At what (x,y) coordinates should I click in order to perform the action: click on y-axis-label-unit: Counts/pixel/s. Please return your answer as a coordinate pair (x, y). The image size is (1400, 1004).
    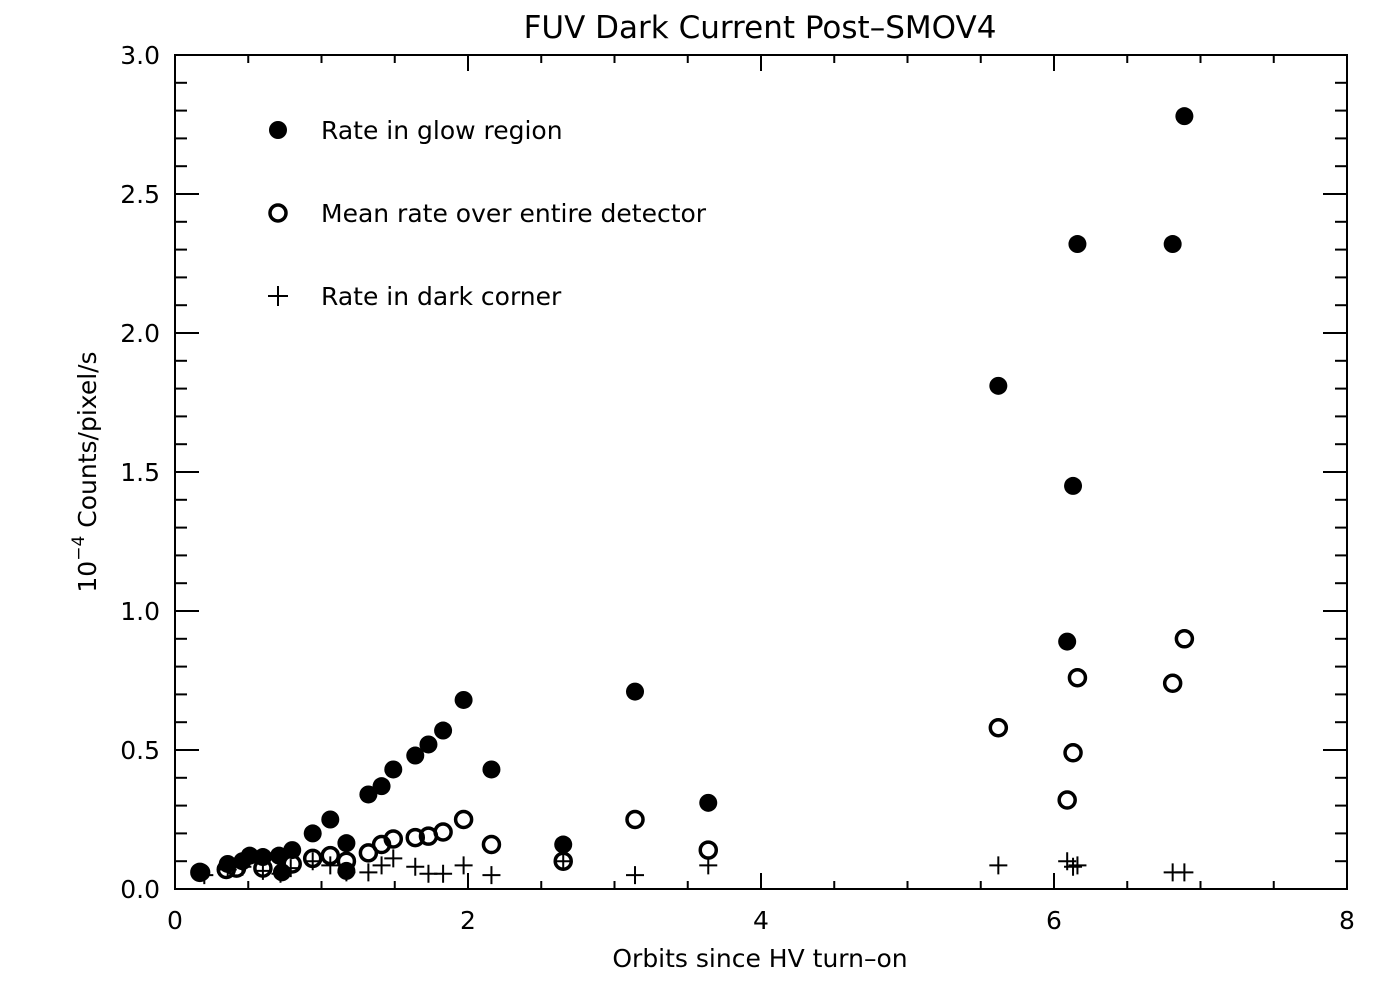
    Looking at the image, I should click on (87, 439).